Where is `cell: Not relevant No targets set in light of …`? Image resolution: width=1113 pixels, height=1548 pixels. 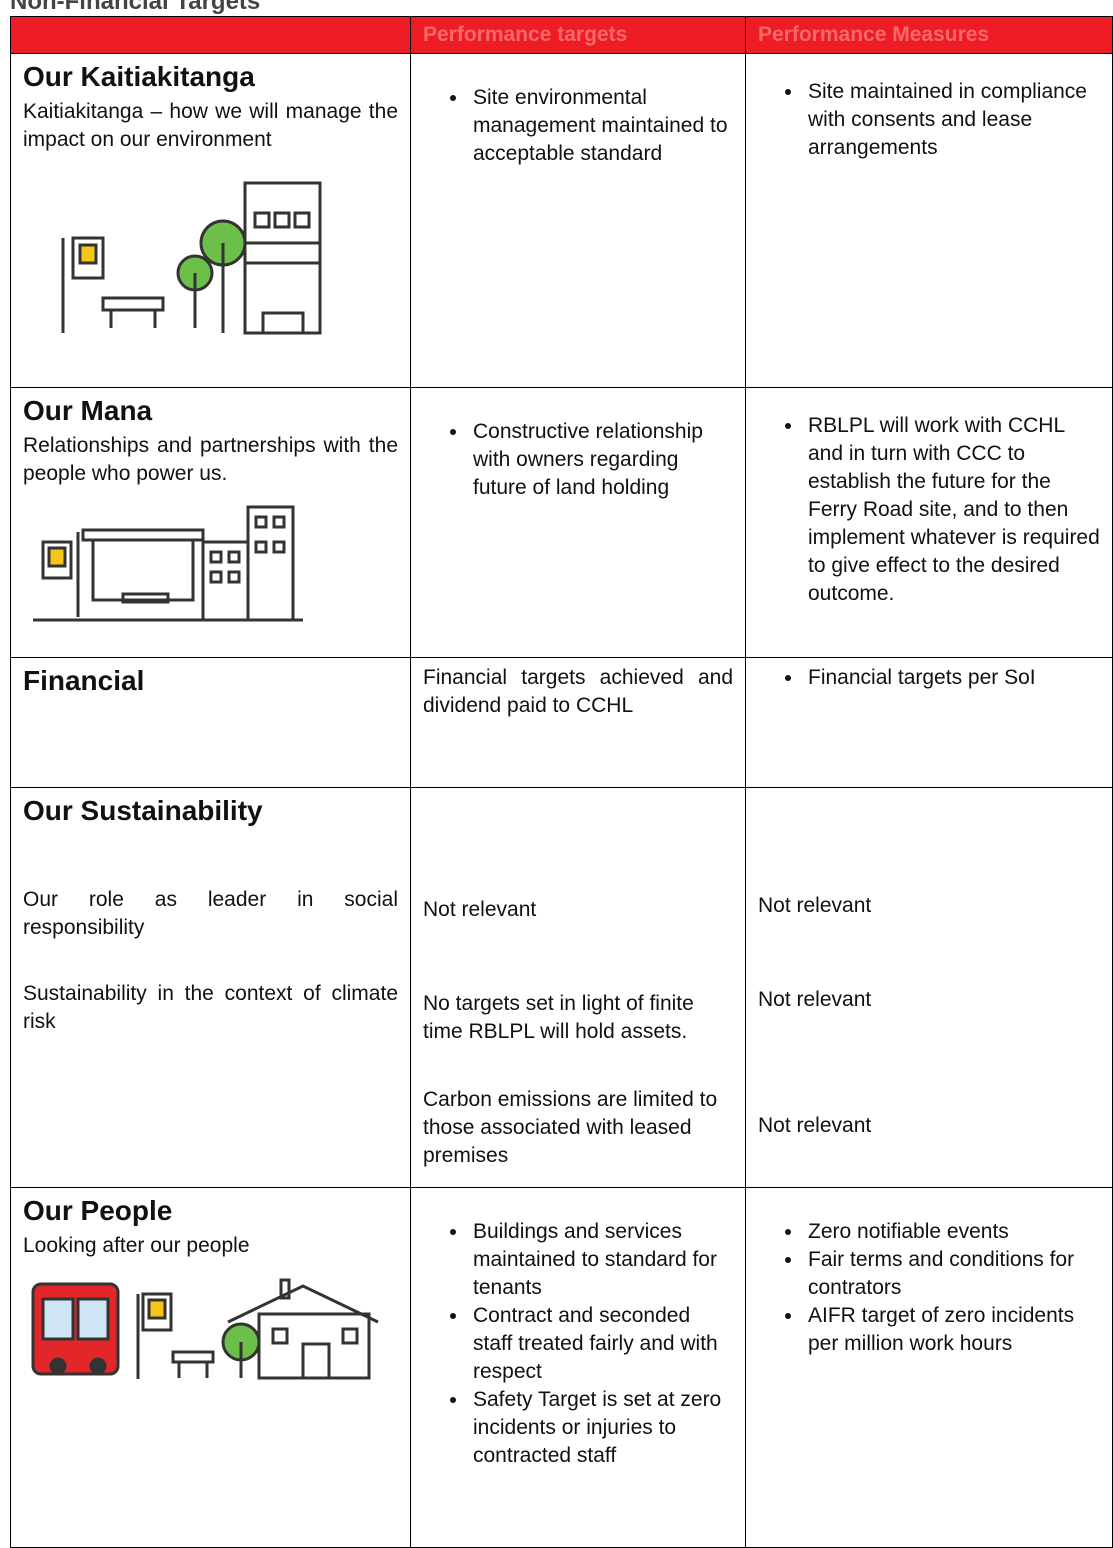 cell: Not relevant No targets set in light of … is located at coordinates (578, 987).